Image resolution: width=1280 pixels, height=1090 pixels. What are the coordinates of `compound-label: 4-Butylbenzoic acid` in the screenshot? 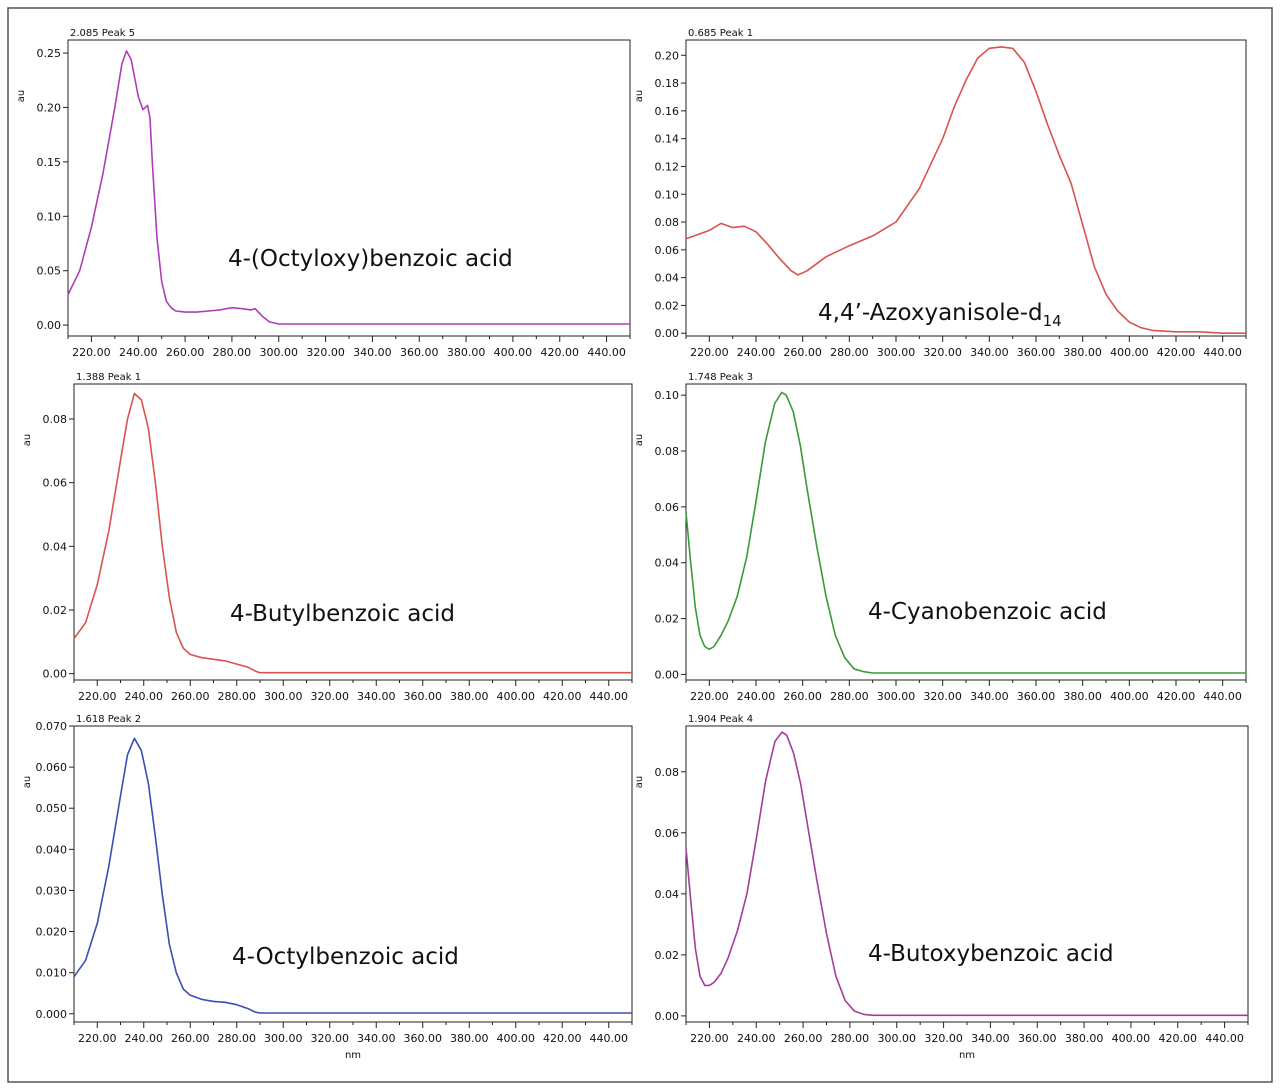 It's located at (342, 614).